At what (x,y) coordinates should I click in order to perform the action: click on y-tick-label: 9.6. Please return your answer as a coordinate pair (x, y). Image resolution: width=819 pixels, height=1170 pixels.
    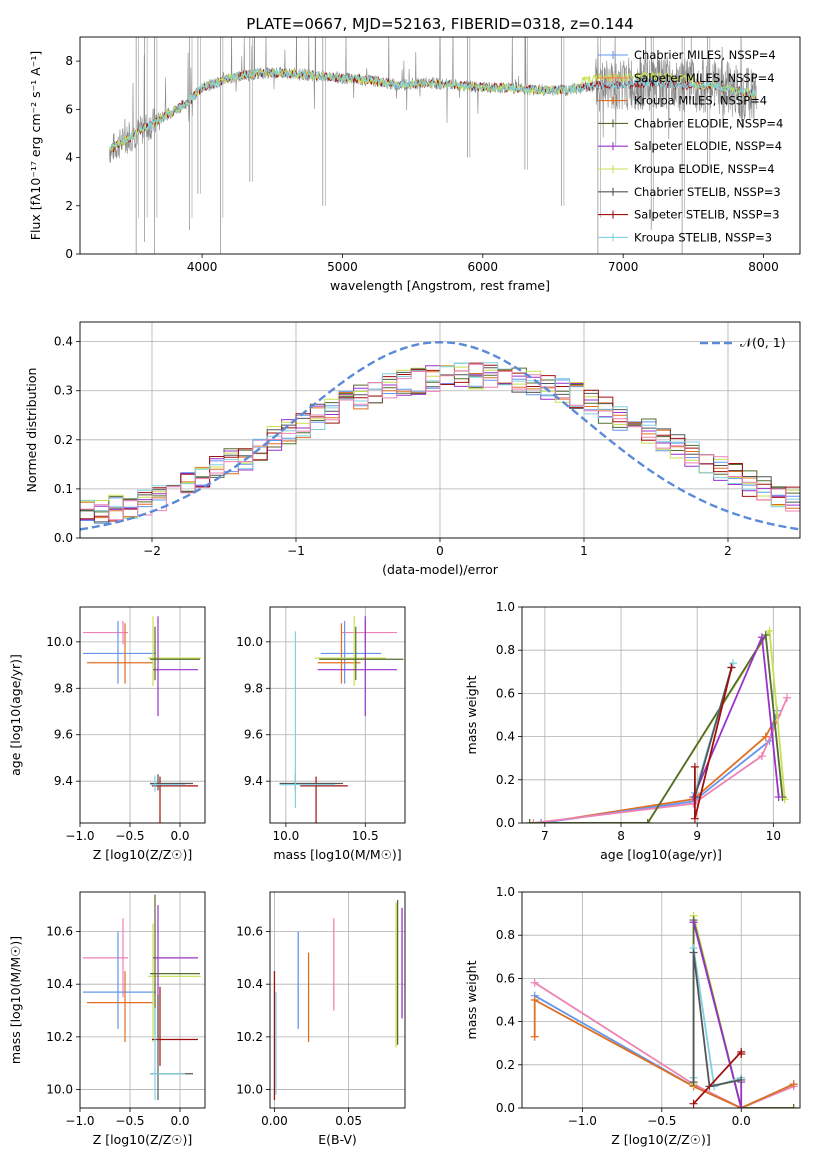
    Looking at the image, I should click on (253, 735).